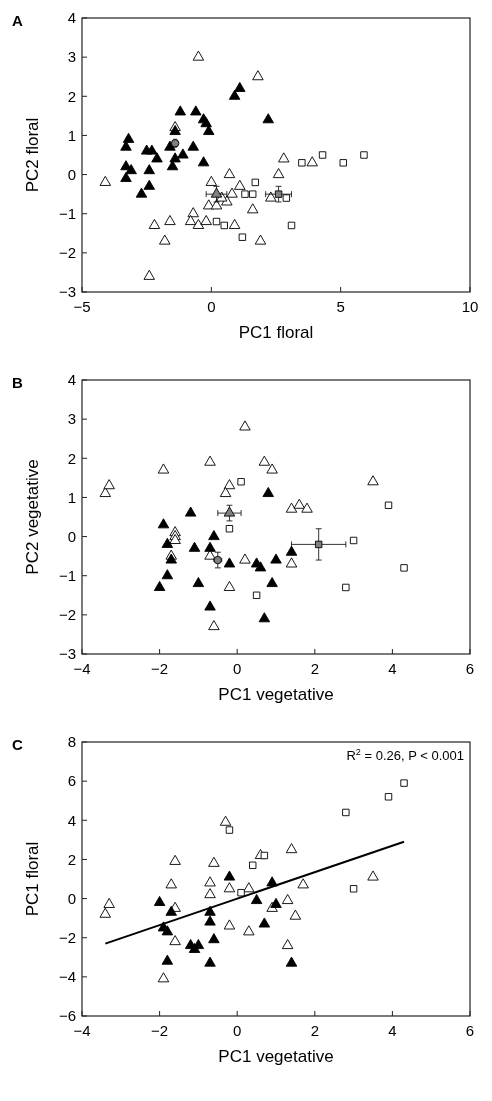 The height and width of the screenshot is (1101, 492). Describe the element at coordinates (17, 744) in the screenshot. I see `chart-title: C` at that location.